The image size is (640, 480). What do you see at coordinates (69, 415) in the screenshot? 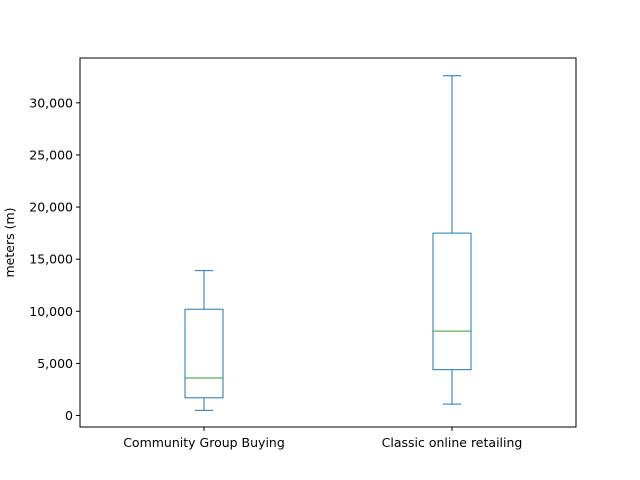
I see `y-tick-label: 0` at bounding box center [69, 415].